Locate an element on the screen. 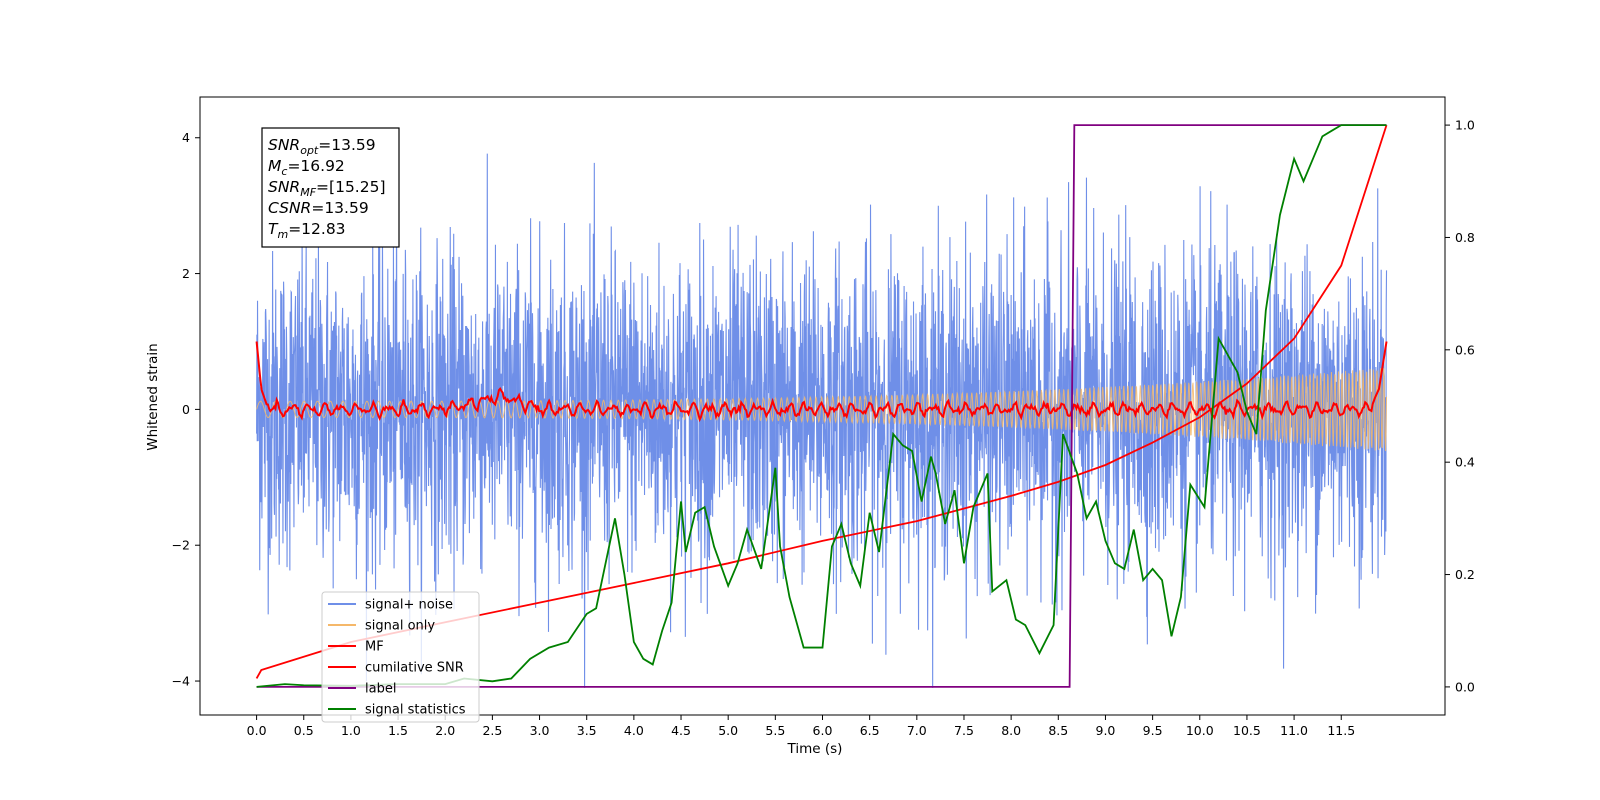 Image resolution: width=1600 pixels, height=800 pixels. y2-tick-label: 0.6 is located at coordinates (1465, 349).